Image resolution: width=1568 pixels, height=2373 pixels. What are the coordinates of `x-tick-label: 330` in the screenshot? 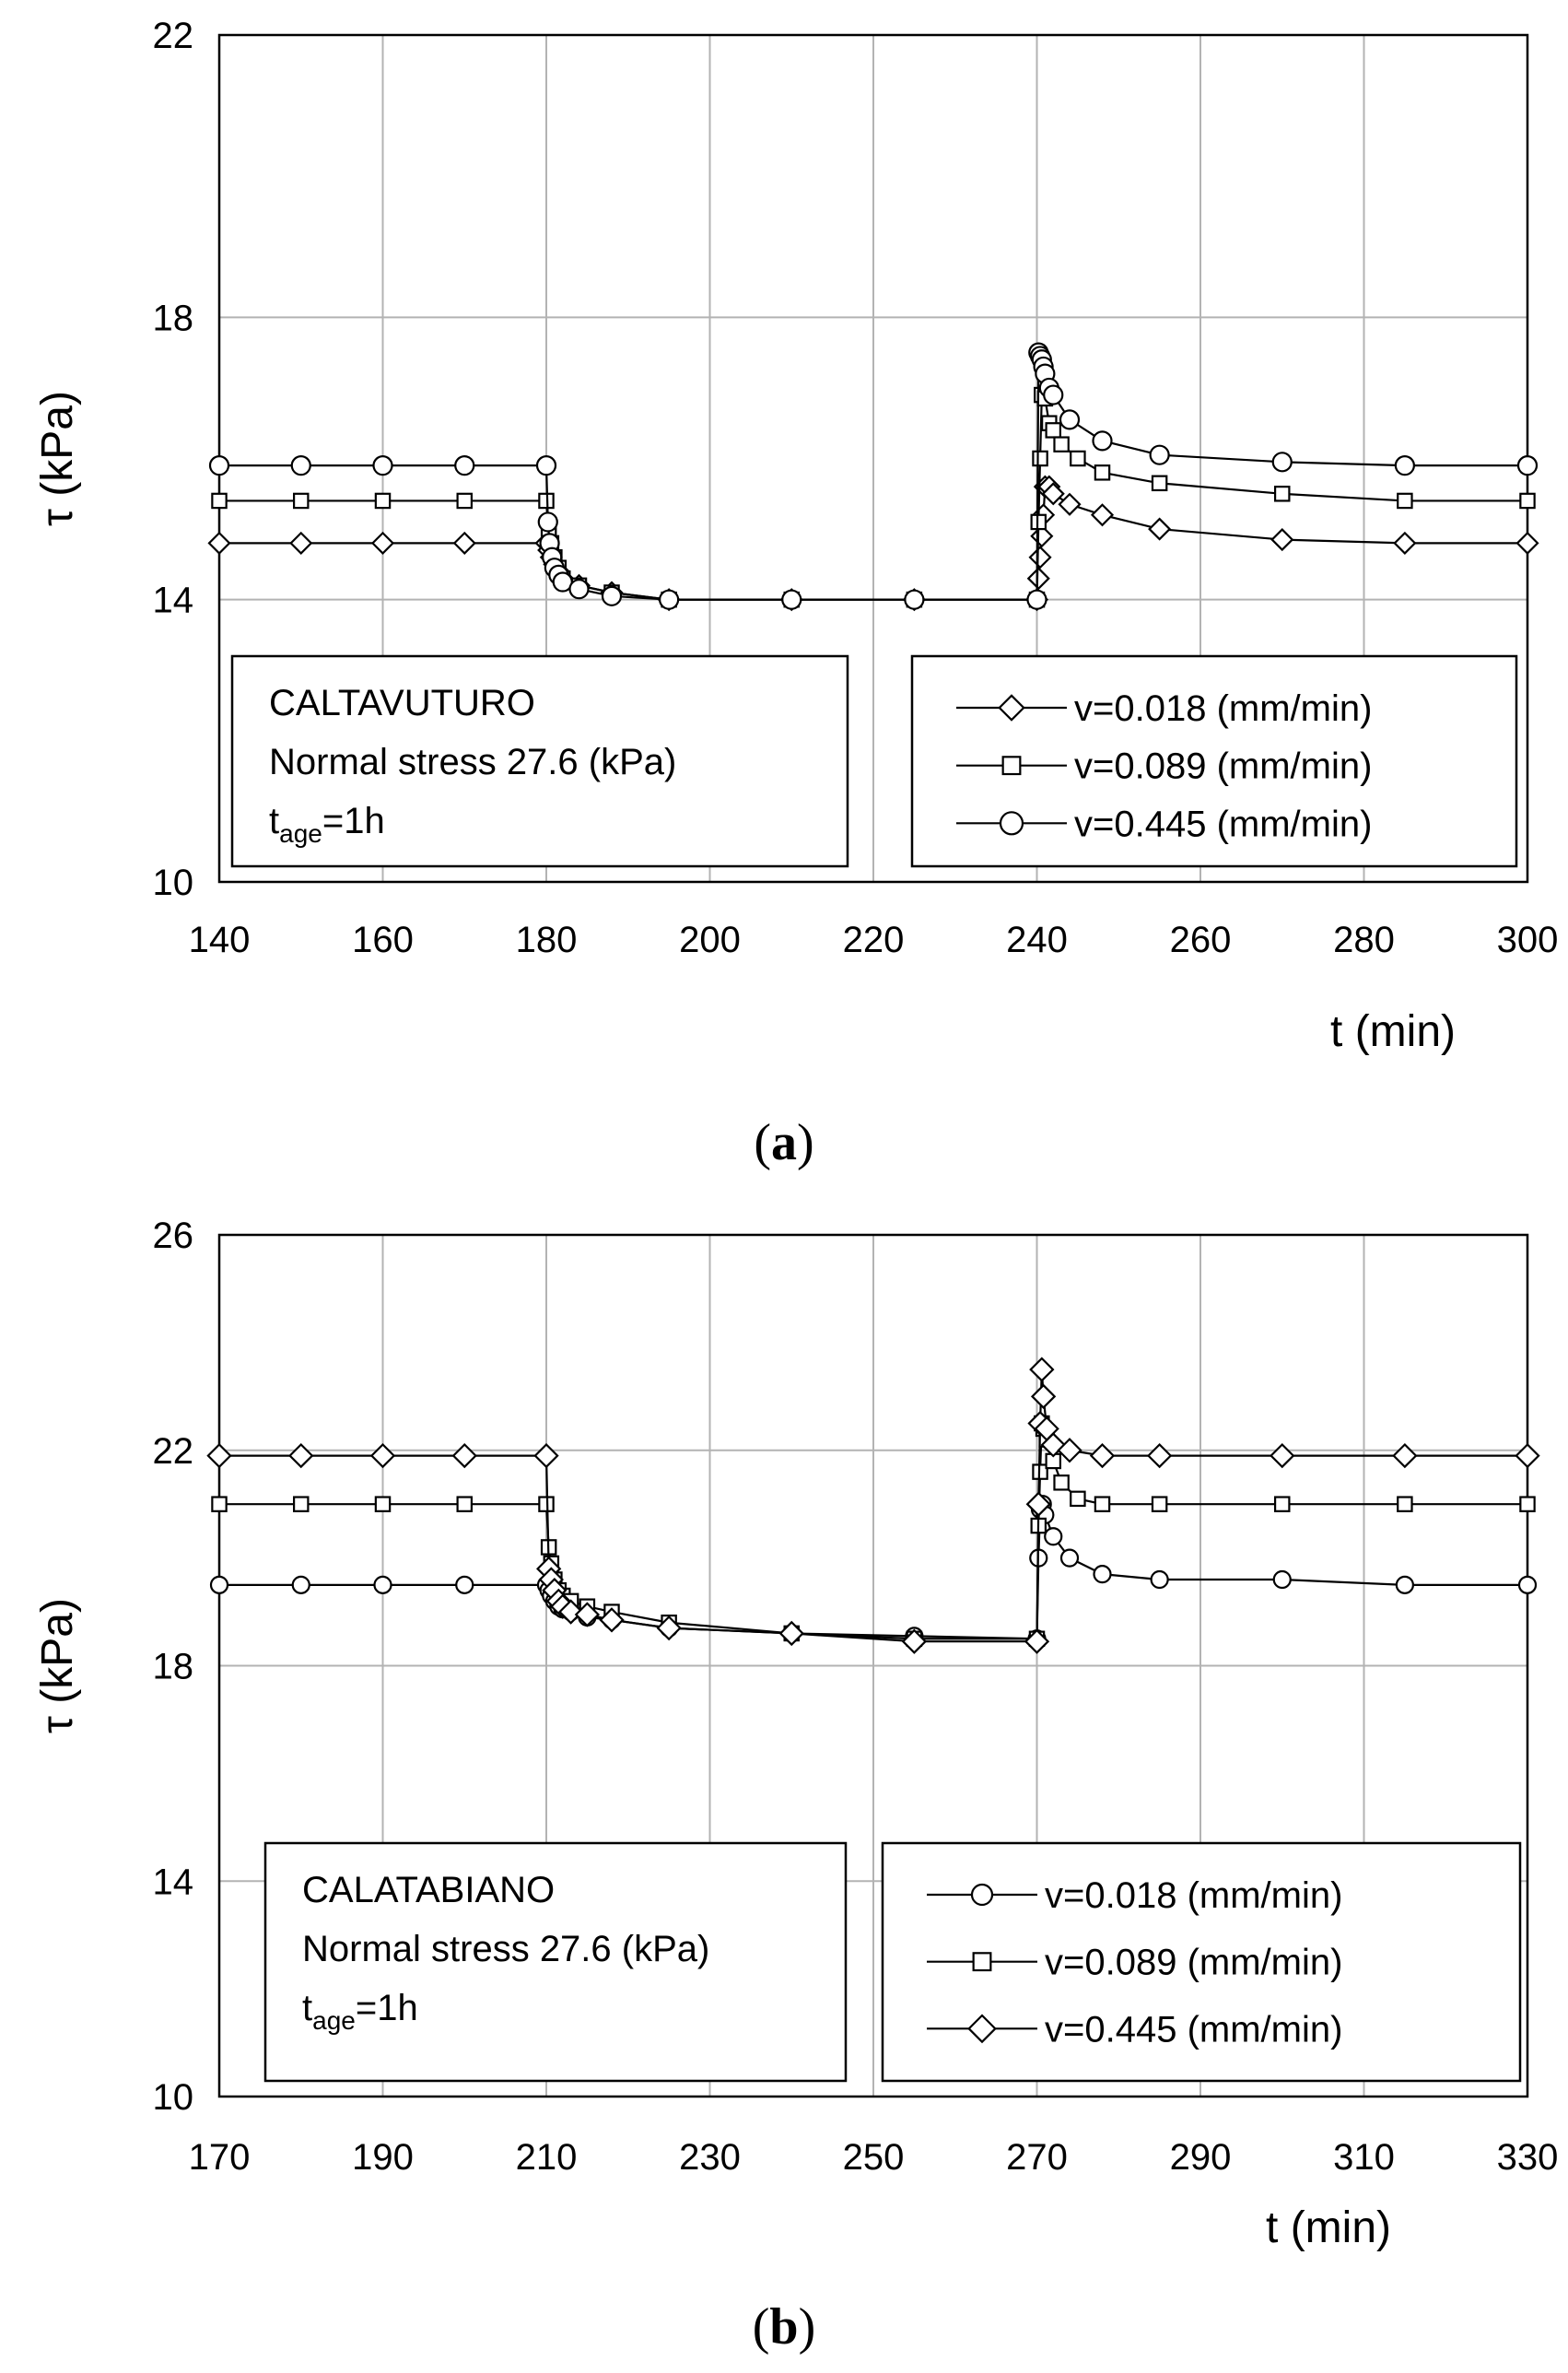 It's located at (1528, 2157).